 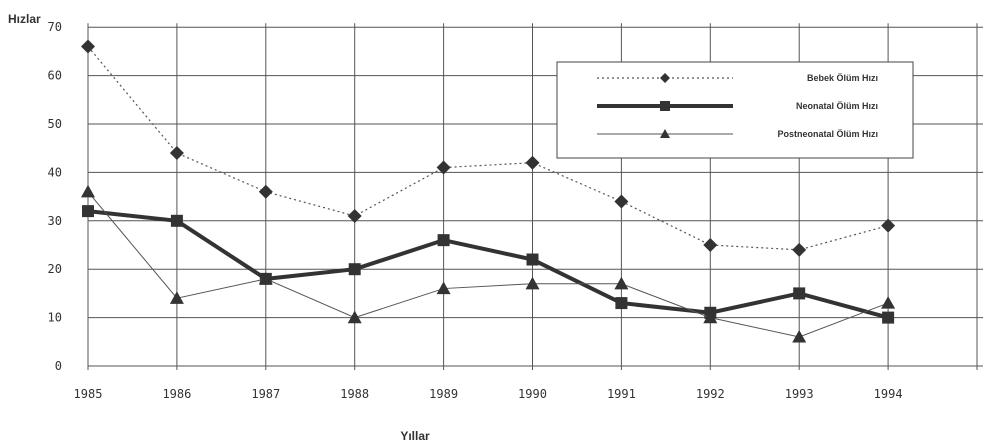 I want to click on legend-label: Bebek Ölüm Hızı, so click(x=842, y=78).